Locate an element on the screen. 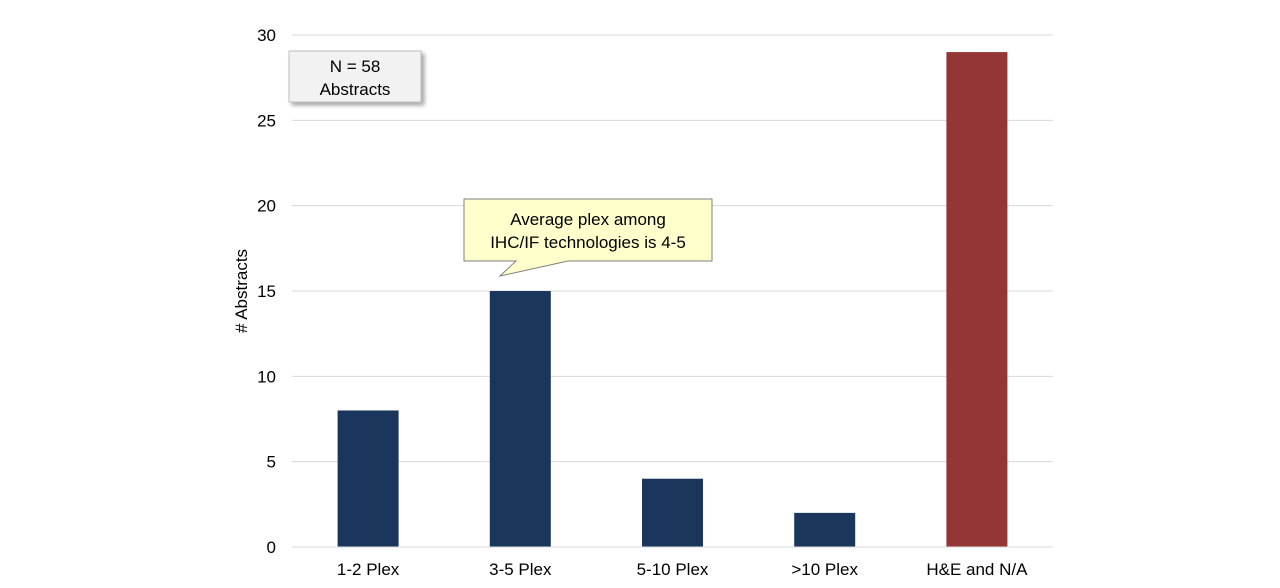 This screenshot has height=588, width=1280. y-axis-tick-labels: 0 5 10 15 20 25 30 is located at coordinates (266, 291).